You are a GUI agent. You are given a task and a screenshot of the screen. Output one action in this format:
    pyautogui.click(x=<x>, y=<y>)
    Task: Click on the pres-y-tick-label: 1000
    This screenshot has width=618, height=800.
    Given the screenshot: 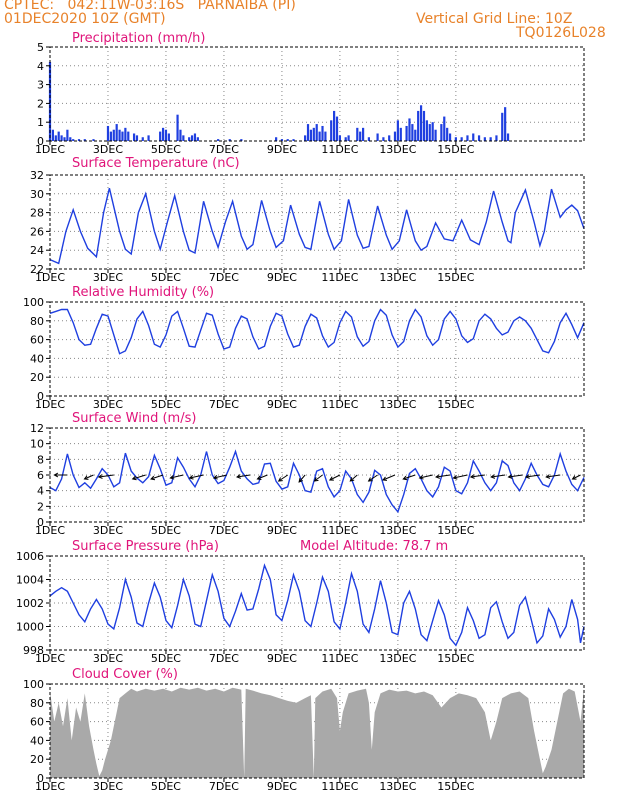 What is the action you would take?
    pyautogui.click(x=30, y=627)
    